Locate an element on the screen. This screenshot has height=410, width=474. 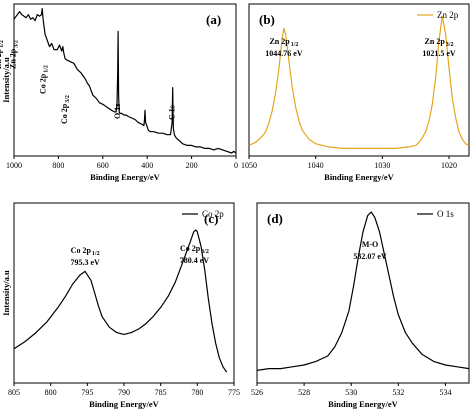
x-tick-label: 790 is located at coordinates (124, 392).